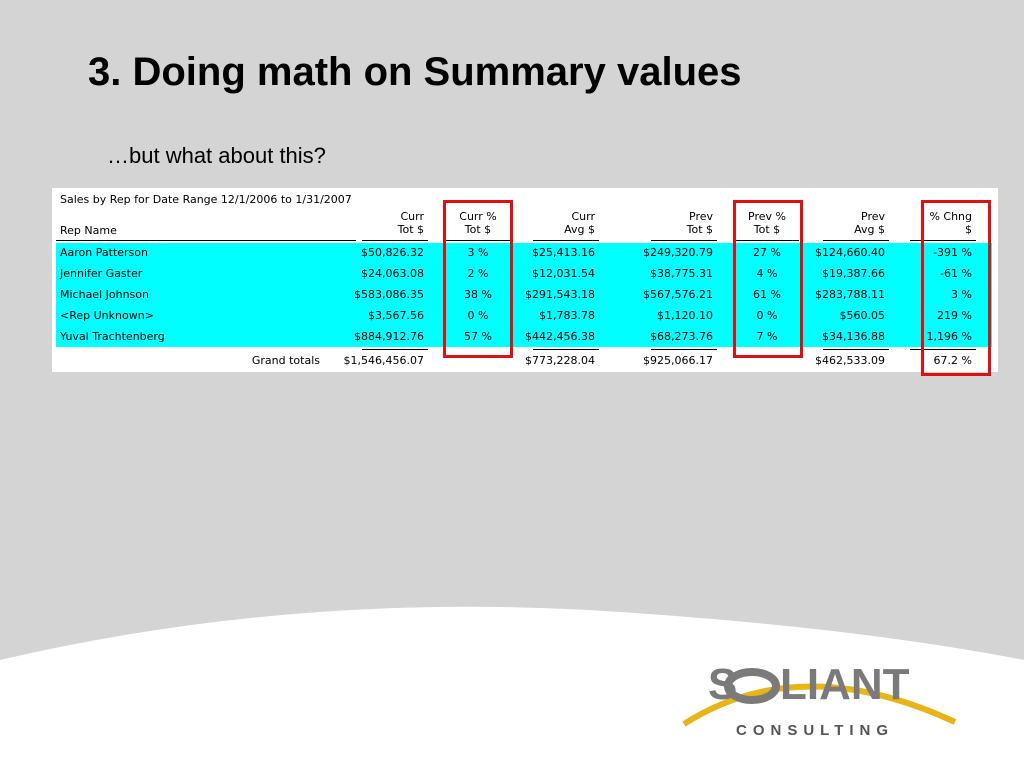 This screenshot has width=1024, height=768. What do you see at coordinates (524, 295) in the screenshot?
I see `highlight` at bounding box center [524, 295].